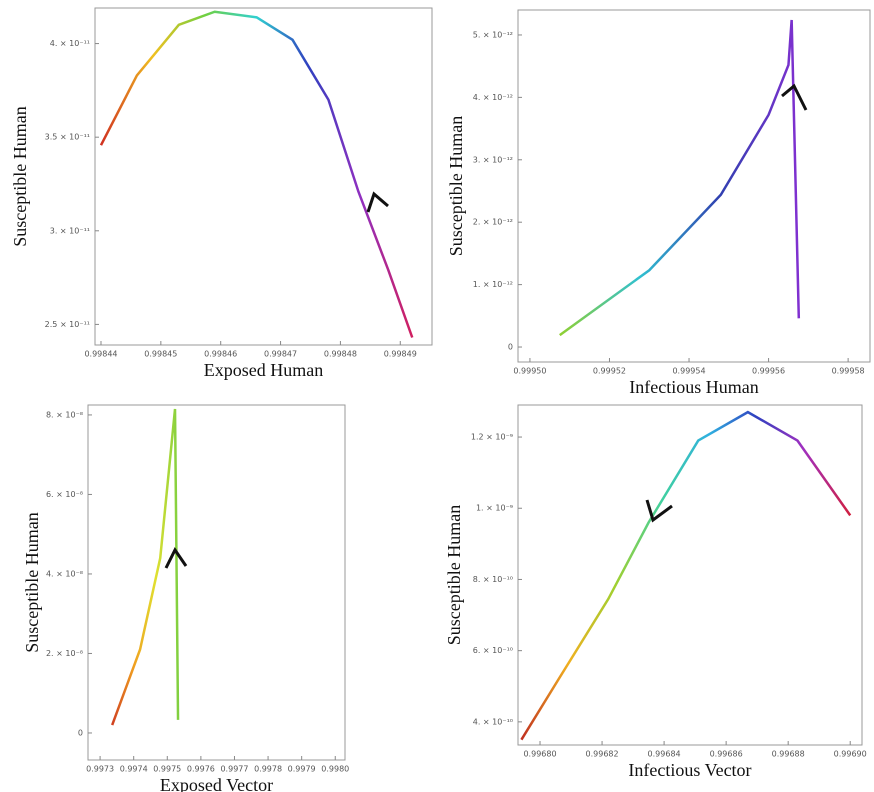 Image resolution: width=874 pixels, height=792 pixels. What do you see at coordinates (494, 508) in the screenshot?
I see `y-tick-label: 1. × 10⁻⁹` at bounding box center [494, 508].